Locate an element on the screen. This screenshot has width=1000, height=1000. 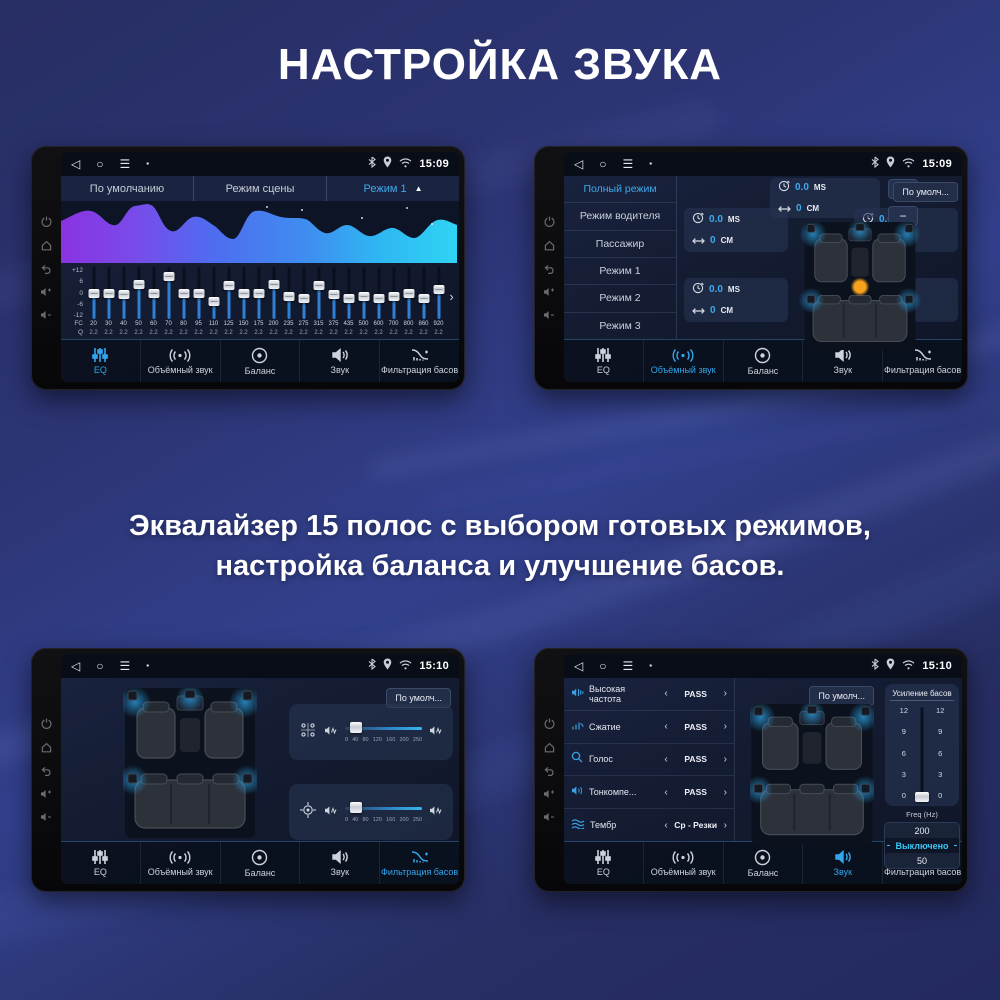
surround-mode-1: Полный режим is located at coordinates (620, 190).